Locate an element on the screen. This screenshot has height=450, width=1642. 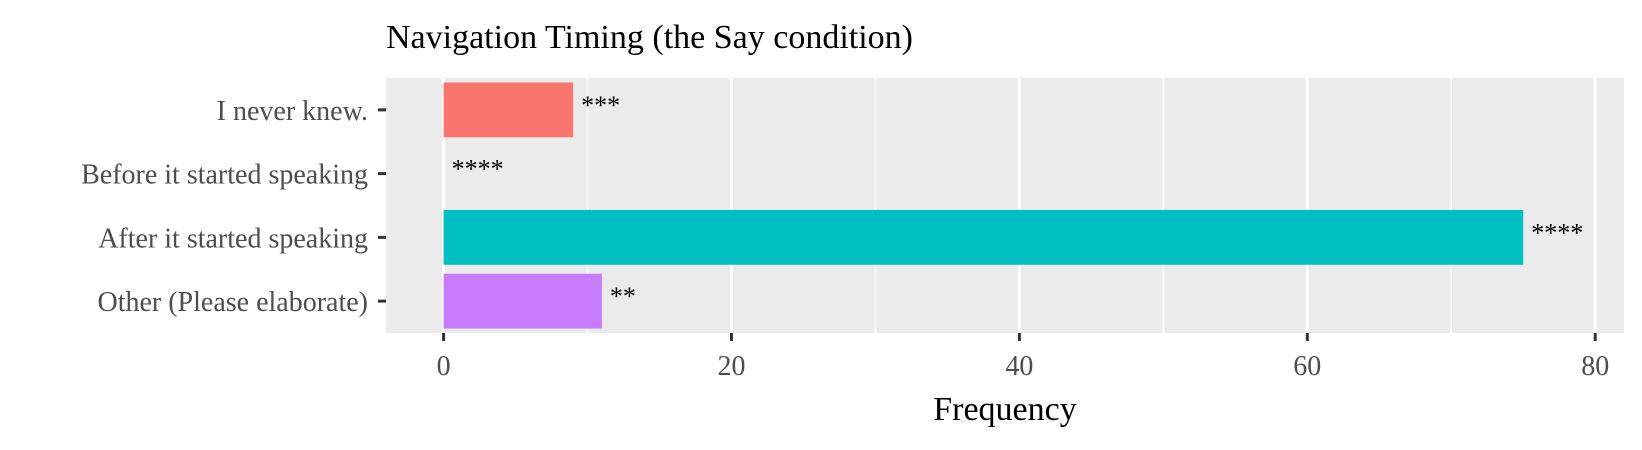
x-tick-label: 20 is located at coordinates (731, 366).